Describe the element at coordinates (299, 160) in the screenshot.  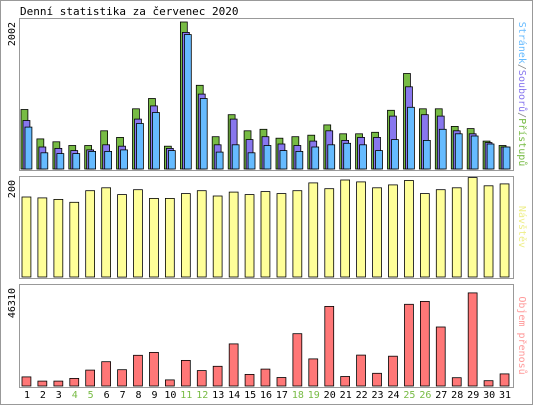
I see `bar-stránek-day-18` at that location.